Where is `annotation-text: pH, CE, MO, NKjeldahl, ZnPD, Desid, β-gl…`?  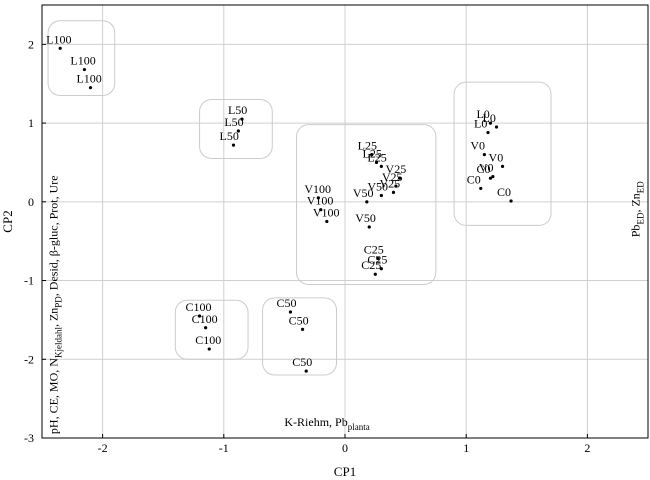 annotation-text: pH, CE, MO, NKjeldahl, ZnPD, Desid, β-gl… is located at coordinates (55, 304).